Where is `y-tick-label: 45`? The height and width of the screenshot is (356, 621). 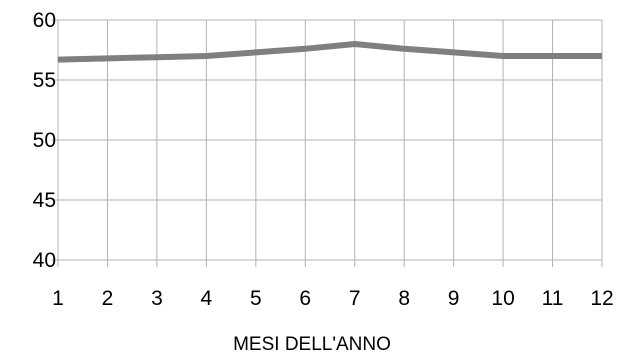 y-tick-label: 45 is located at coordinates (44, 200).